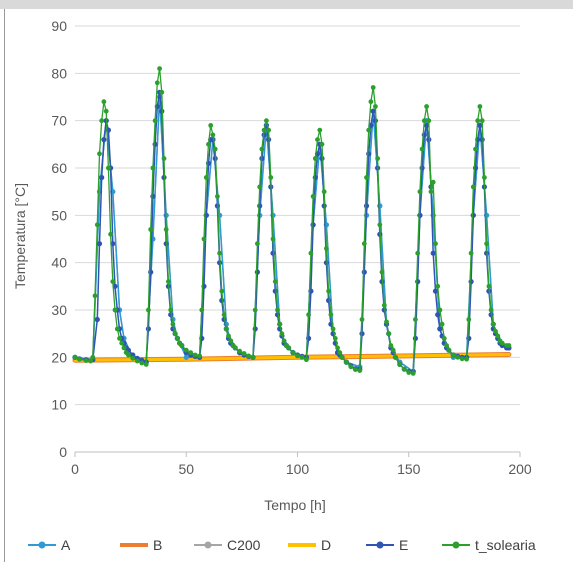 Image resolution: width=573 pixels, height=562 pixels. Describe the element at coordinates (63, 452) in the screenshot. I see `y-tick-label-0: 0` at that location.